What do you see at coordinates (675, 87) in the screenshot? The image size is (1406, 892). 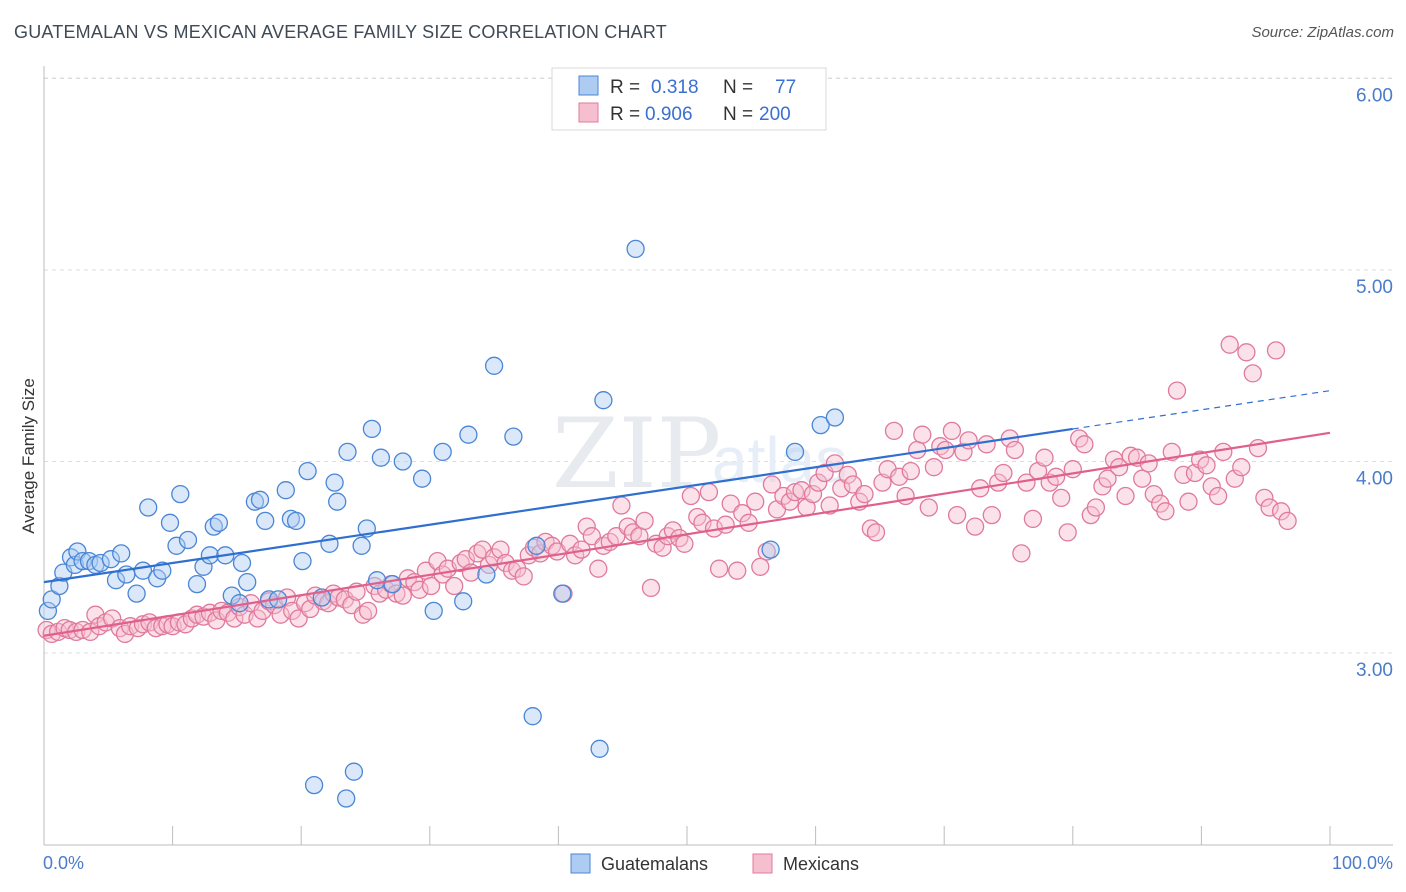 I see `legend-r-value-1: 0.318` at bounding box center [675, 87].